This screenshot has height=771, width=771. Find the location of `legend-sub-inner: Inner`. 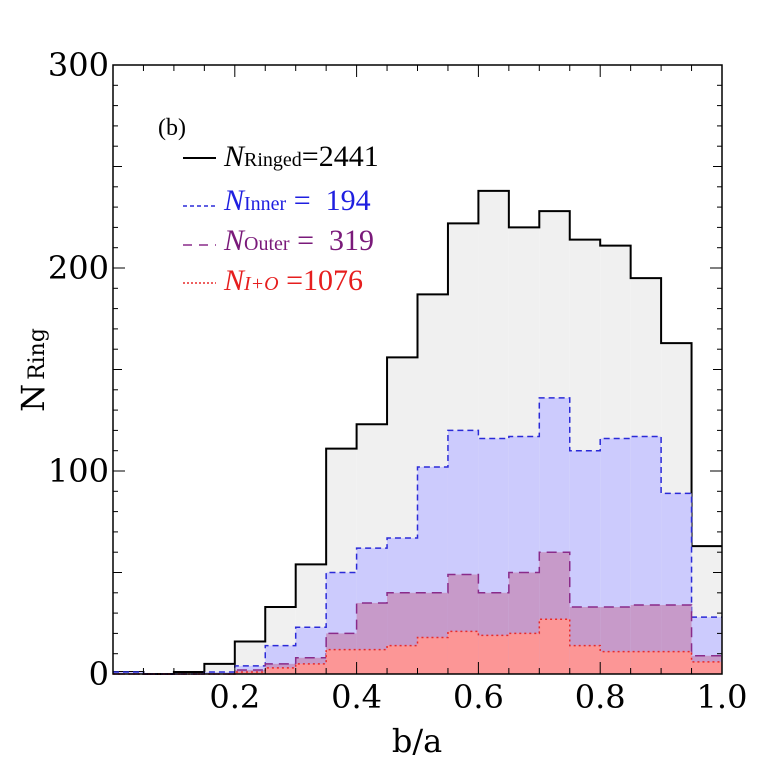

legend-sub-inner: Inner is located at coordinates (265, 204).